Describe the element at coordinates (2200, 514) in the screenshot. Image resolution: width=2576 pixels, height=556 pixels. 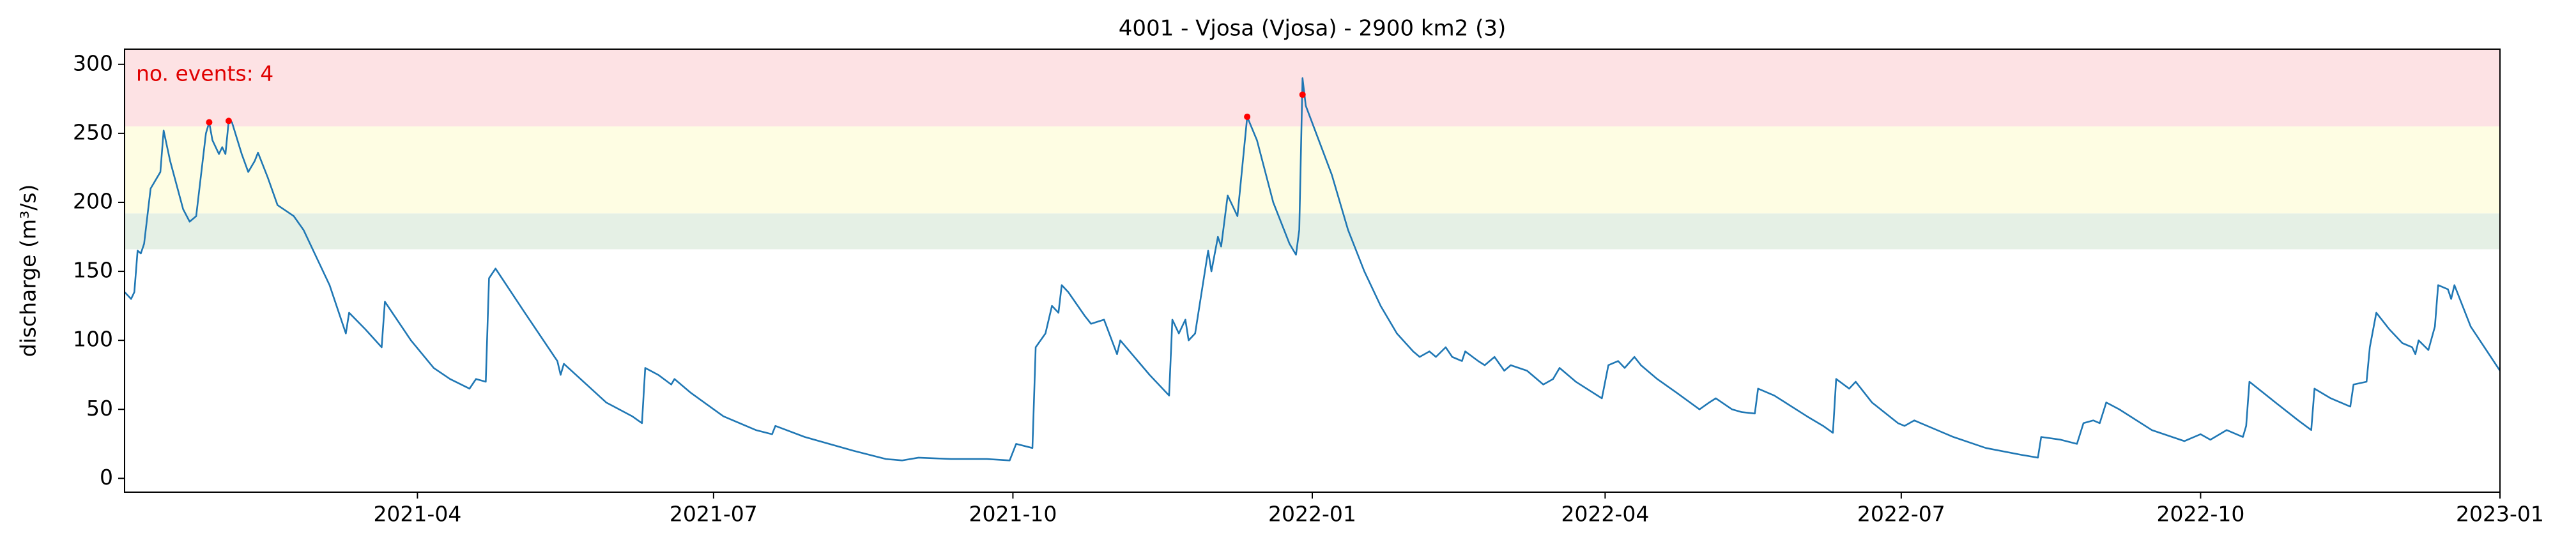
I see `x-tick-label: 2022-10` at that location.